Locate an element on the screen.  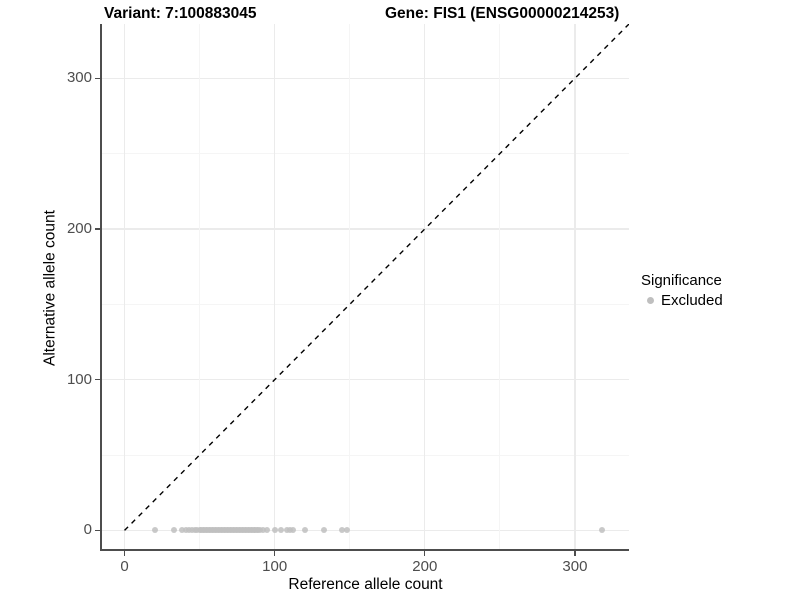
legend-title: Significance is located at coordinates (681, 280).